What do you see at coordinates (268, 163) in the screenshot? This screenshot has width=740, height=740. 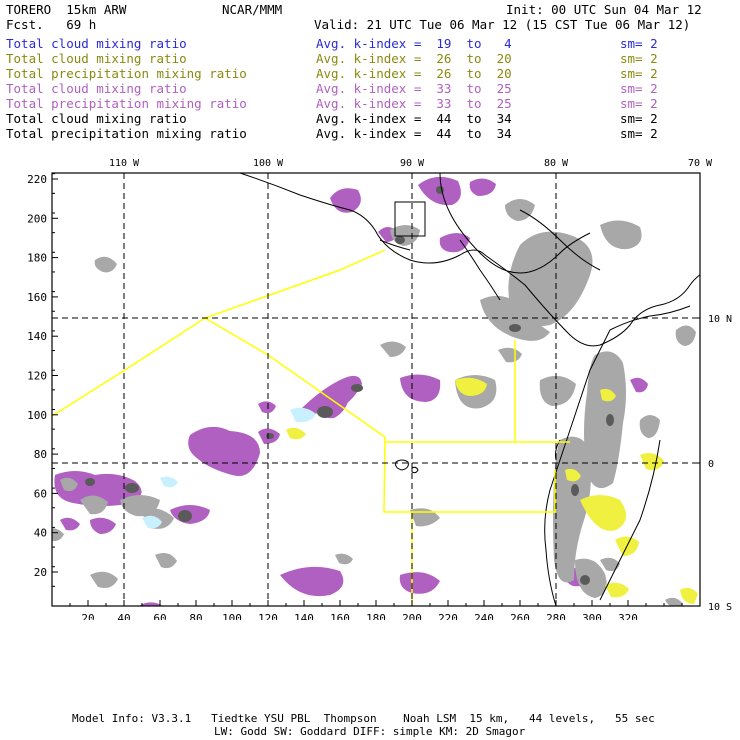 I see `lon-label: 100 W` at bounding box center [268, 163].